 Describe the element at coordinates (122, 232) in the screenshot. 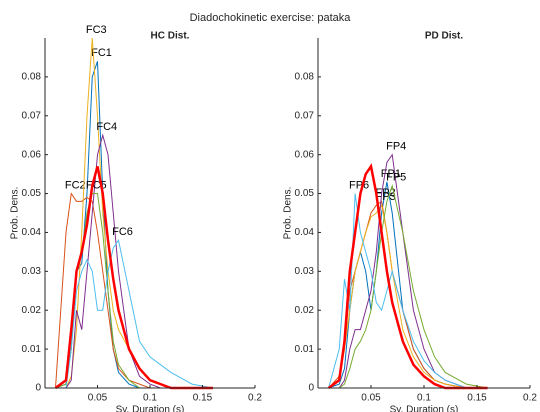

I see `curve-label: FC6` at that location.